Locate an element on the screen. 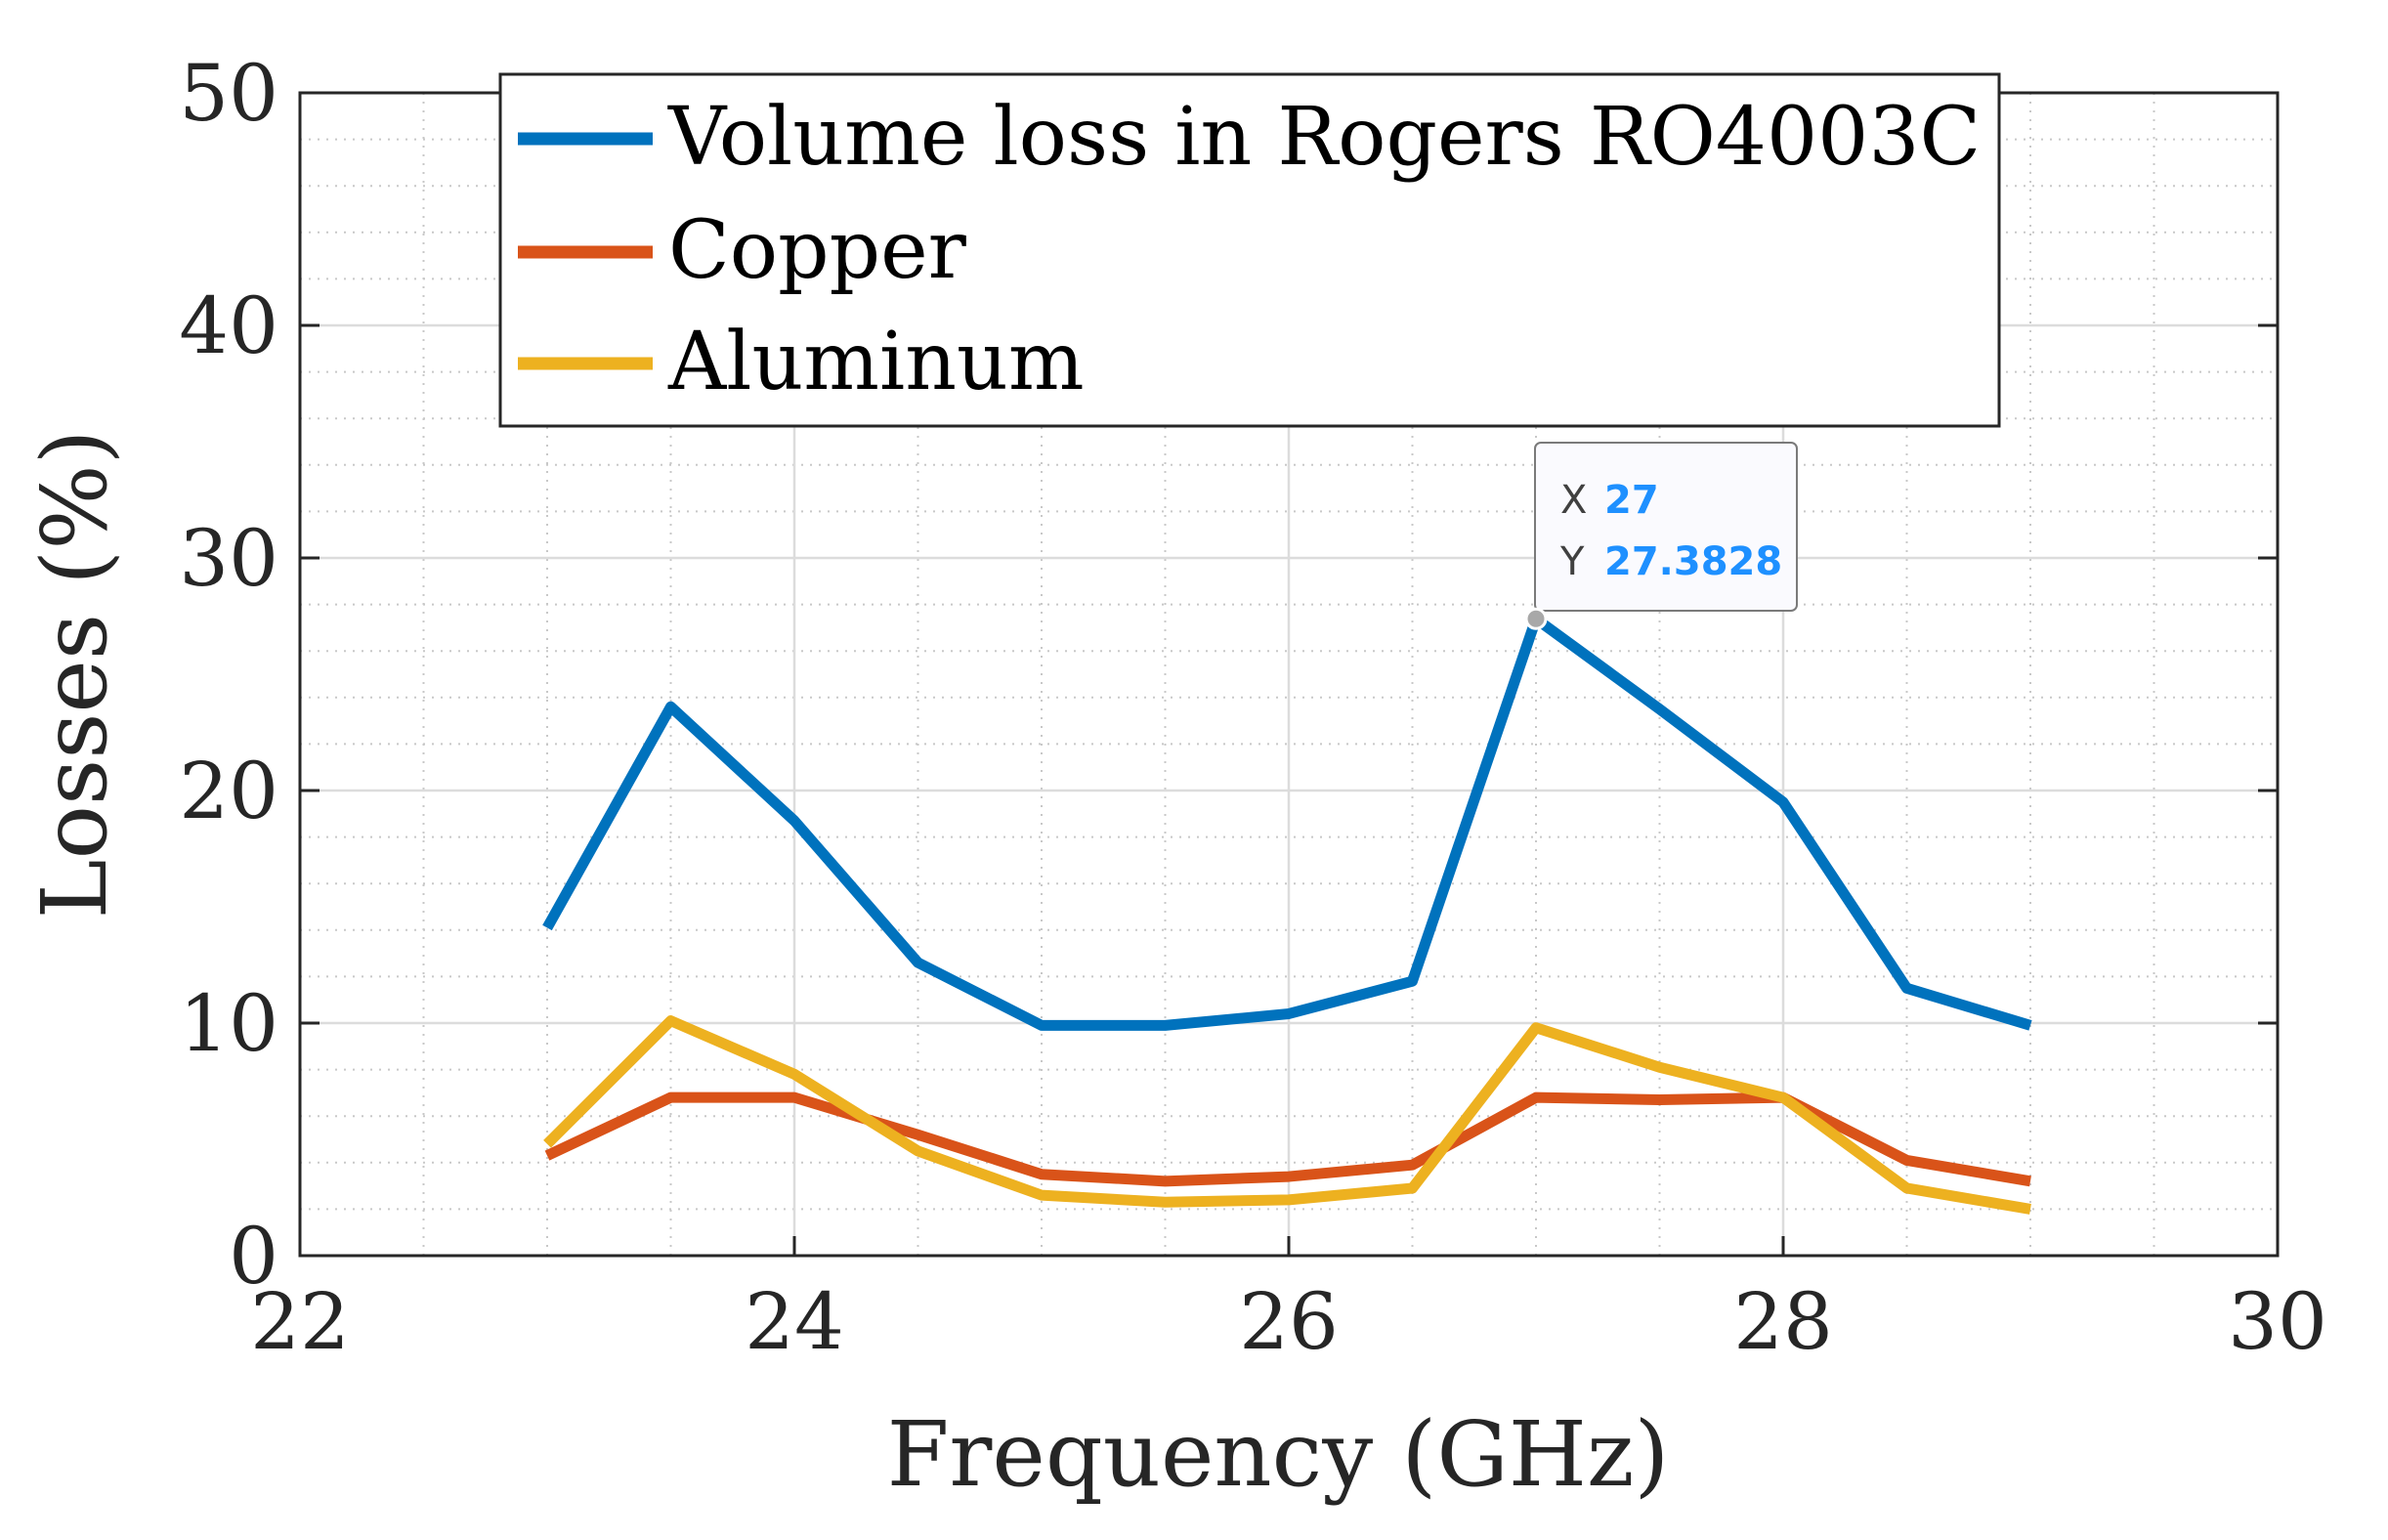 The width and height of the screenshot is (2388, 1540). legend-box is located at coordinates (1249, 250).